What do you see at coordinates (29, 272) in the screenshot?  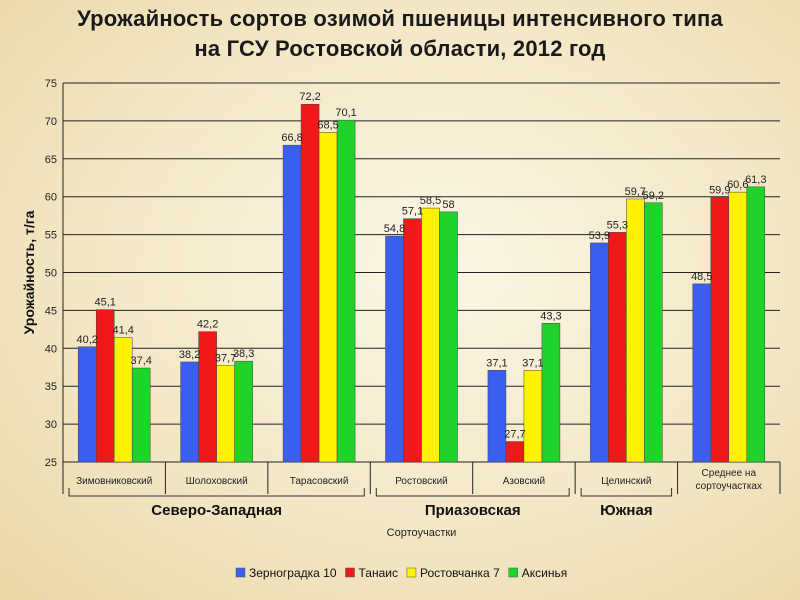 I see `y-axis-title: Урожайность, т/га` at bounding box center [29, 272].